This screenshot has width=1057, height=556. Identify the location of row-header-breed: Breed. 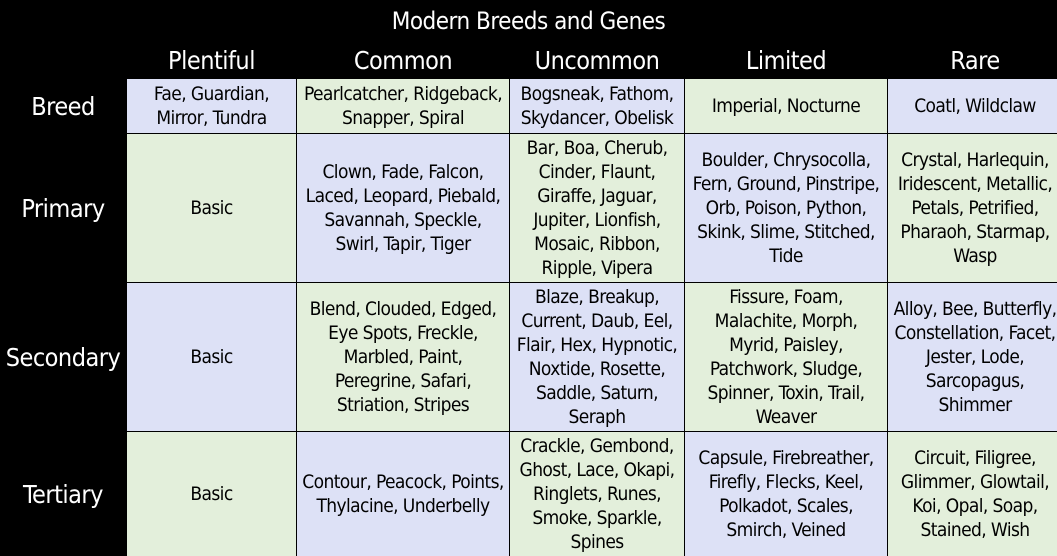
(63, 106).